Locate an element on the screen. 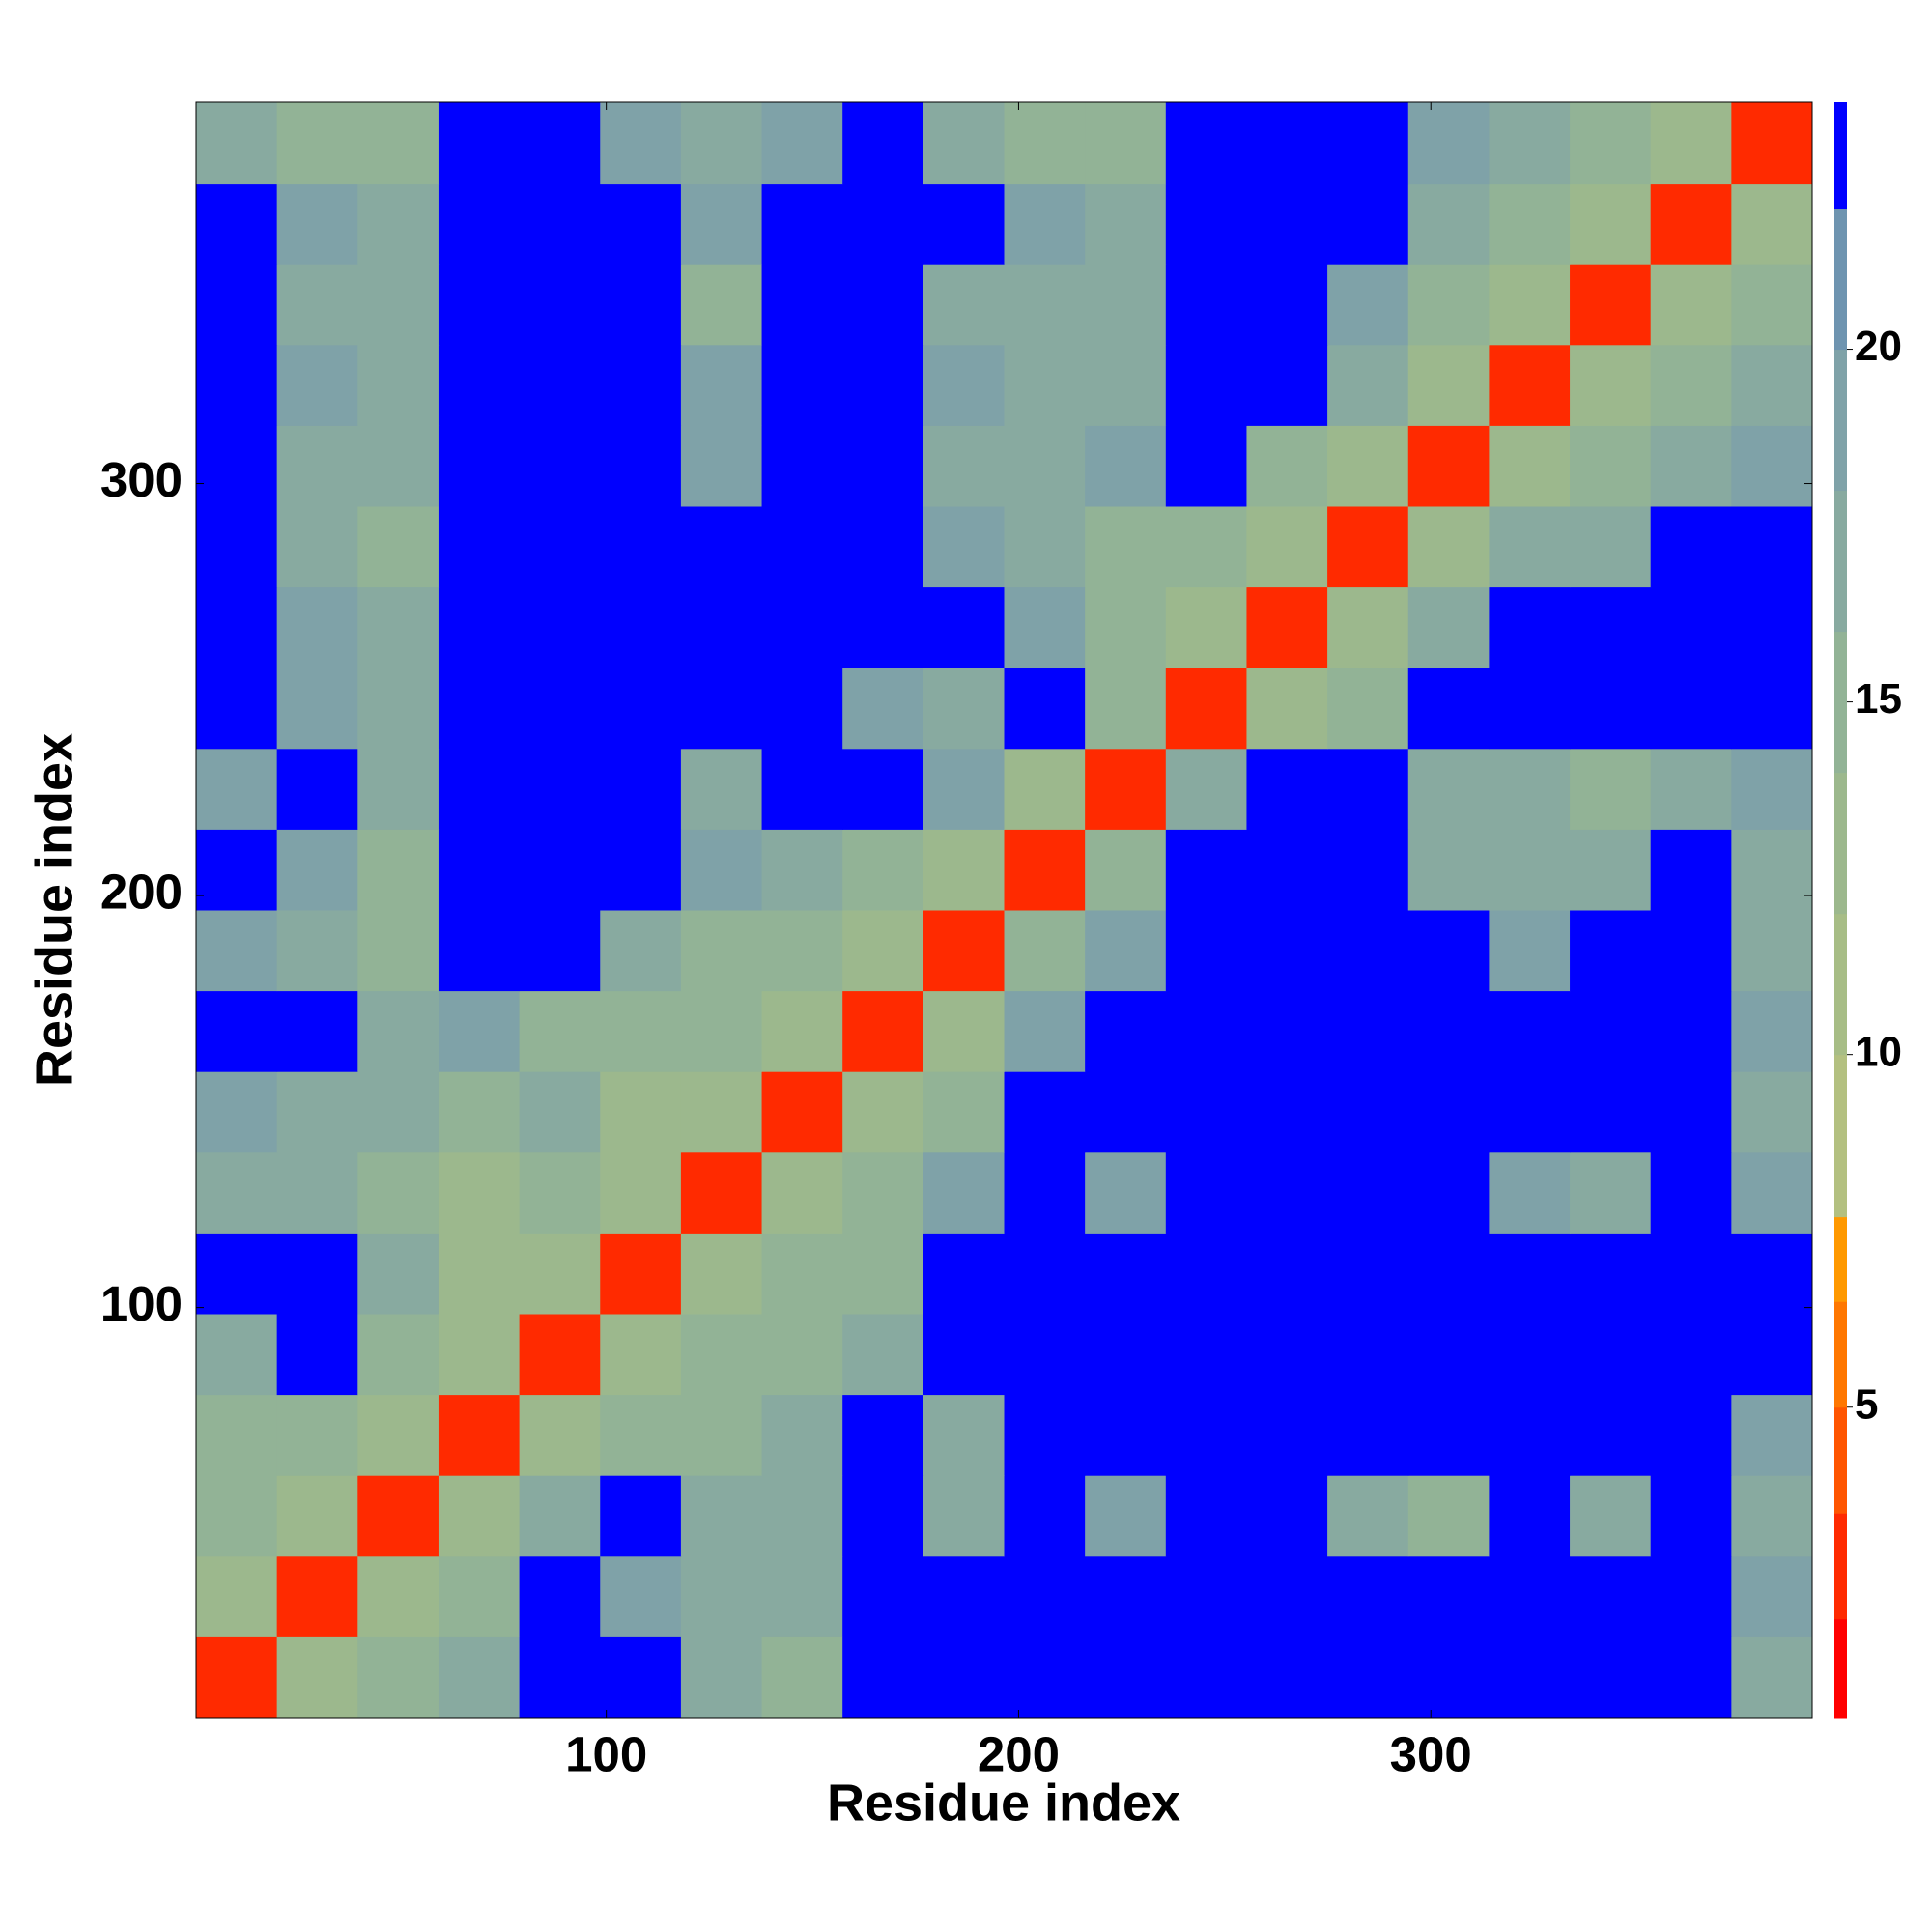 This screenshot has height=1932, width=1932. x-tick-label: 200 is located at coordinates (1019, 1753).